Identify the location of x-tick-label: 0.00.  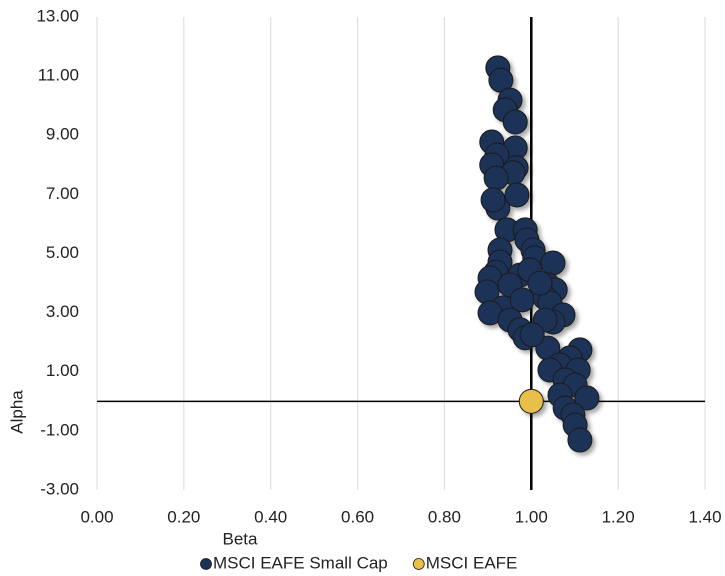
(96, 516).